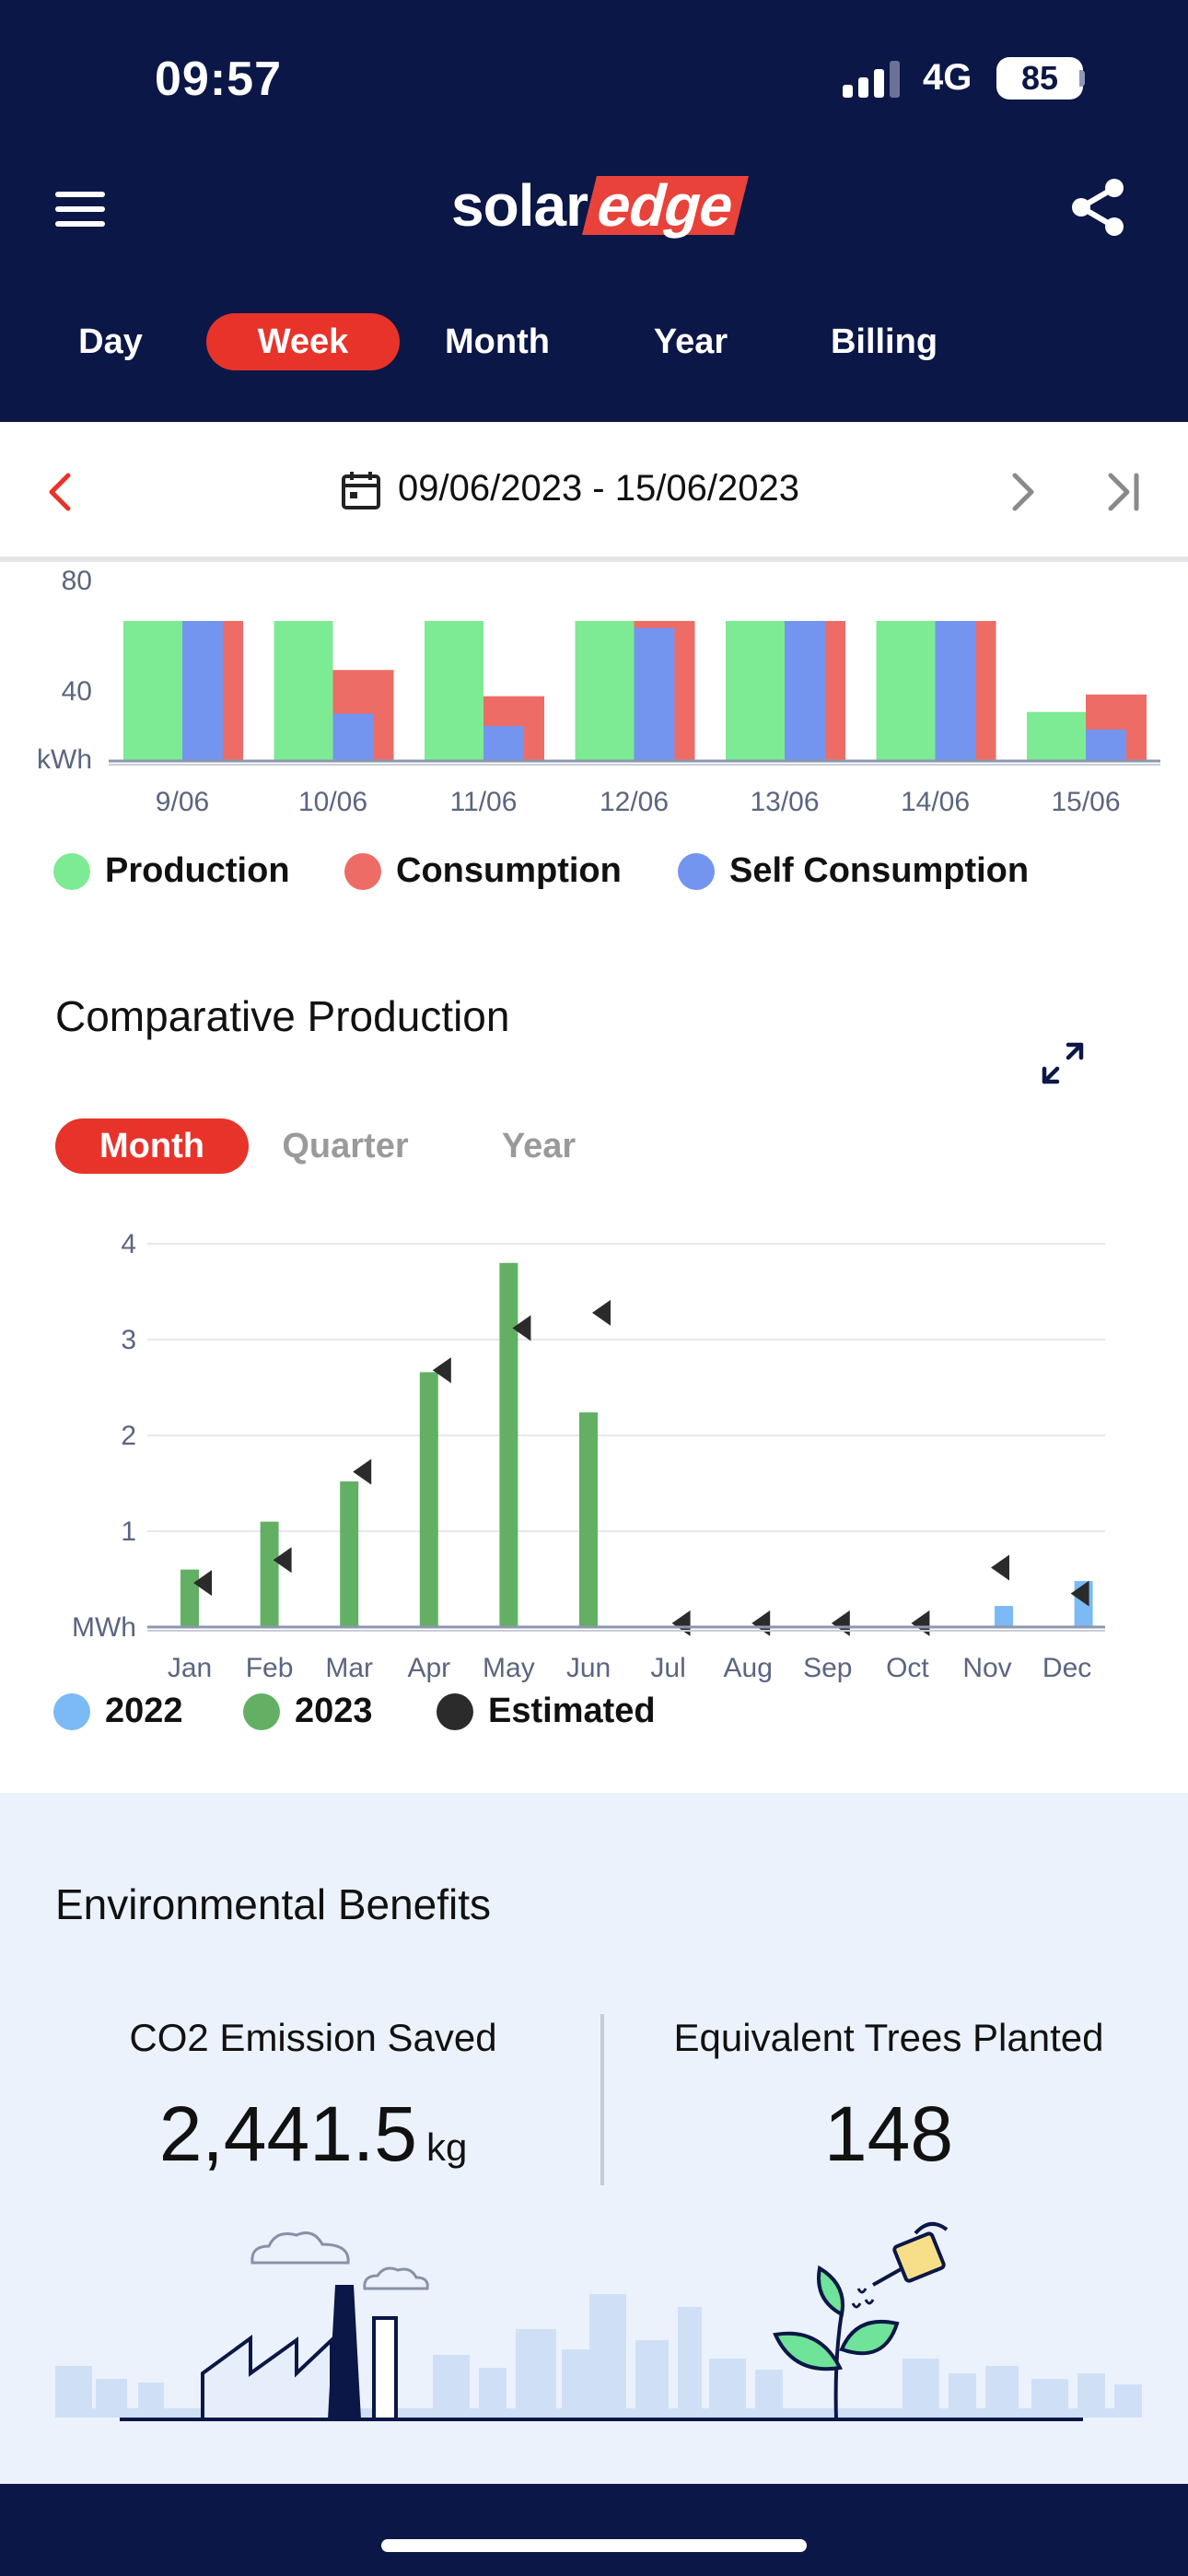  I want to click on comparative-xlabel-Aug: Aug, so click(748, 1668).